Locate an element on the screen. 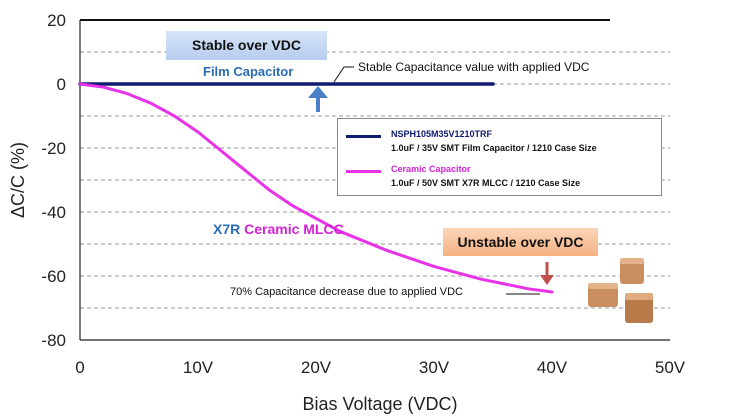  y-tick-label: -20 is located at coordinates (53, 148).